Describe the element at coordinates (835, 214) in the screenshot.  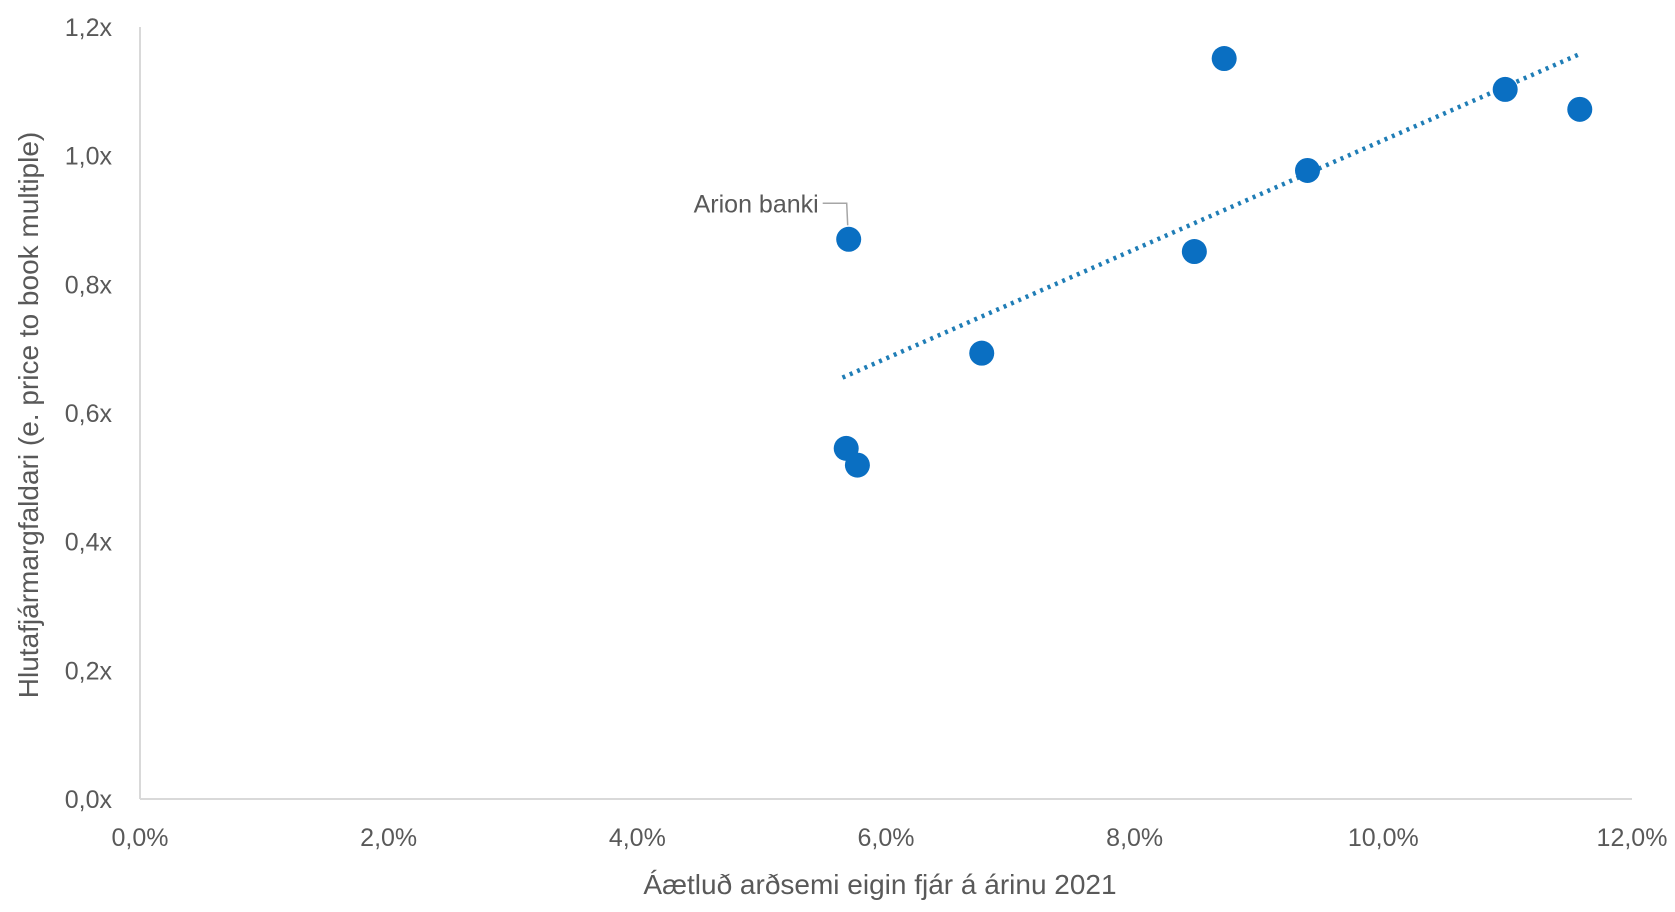
I see `annotation-leader-line` at that location.